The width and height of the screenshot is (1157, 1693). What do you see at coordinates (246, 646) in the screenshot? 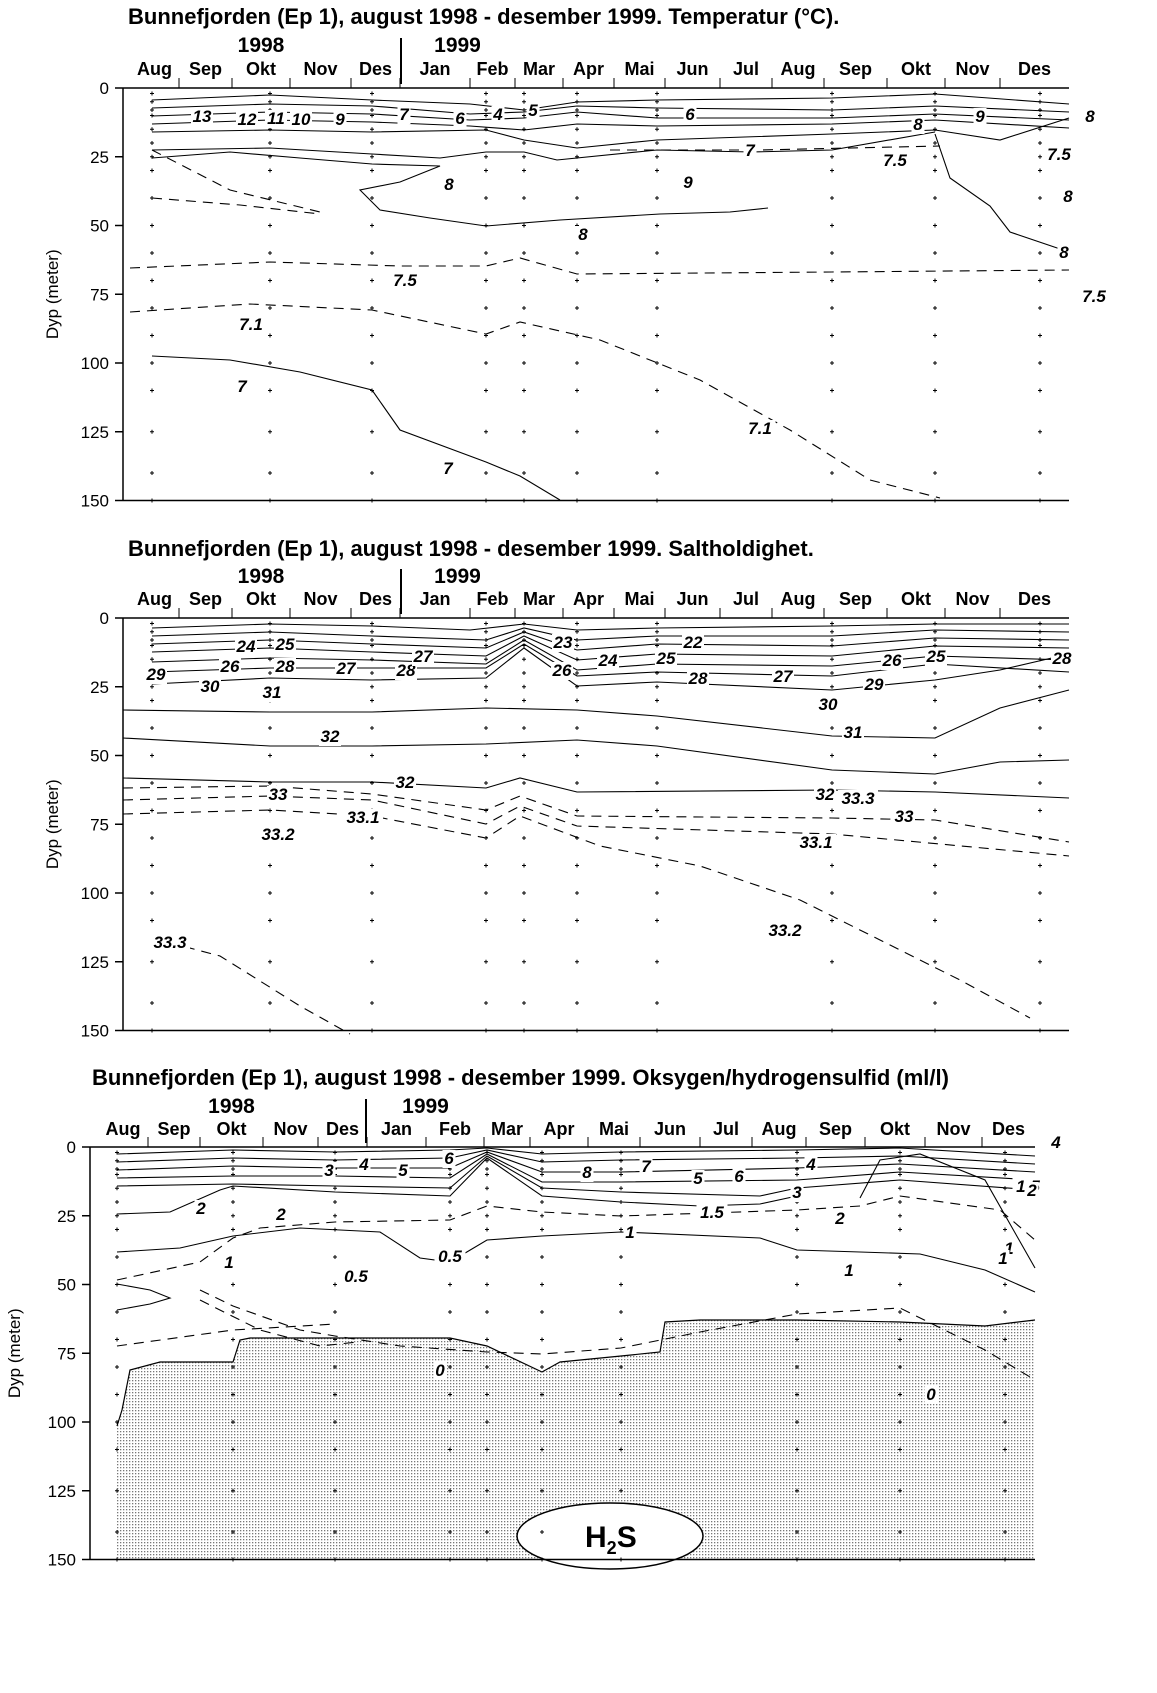
I see `contour-label: 24` at bounding box center [246, 646].